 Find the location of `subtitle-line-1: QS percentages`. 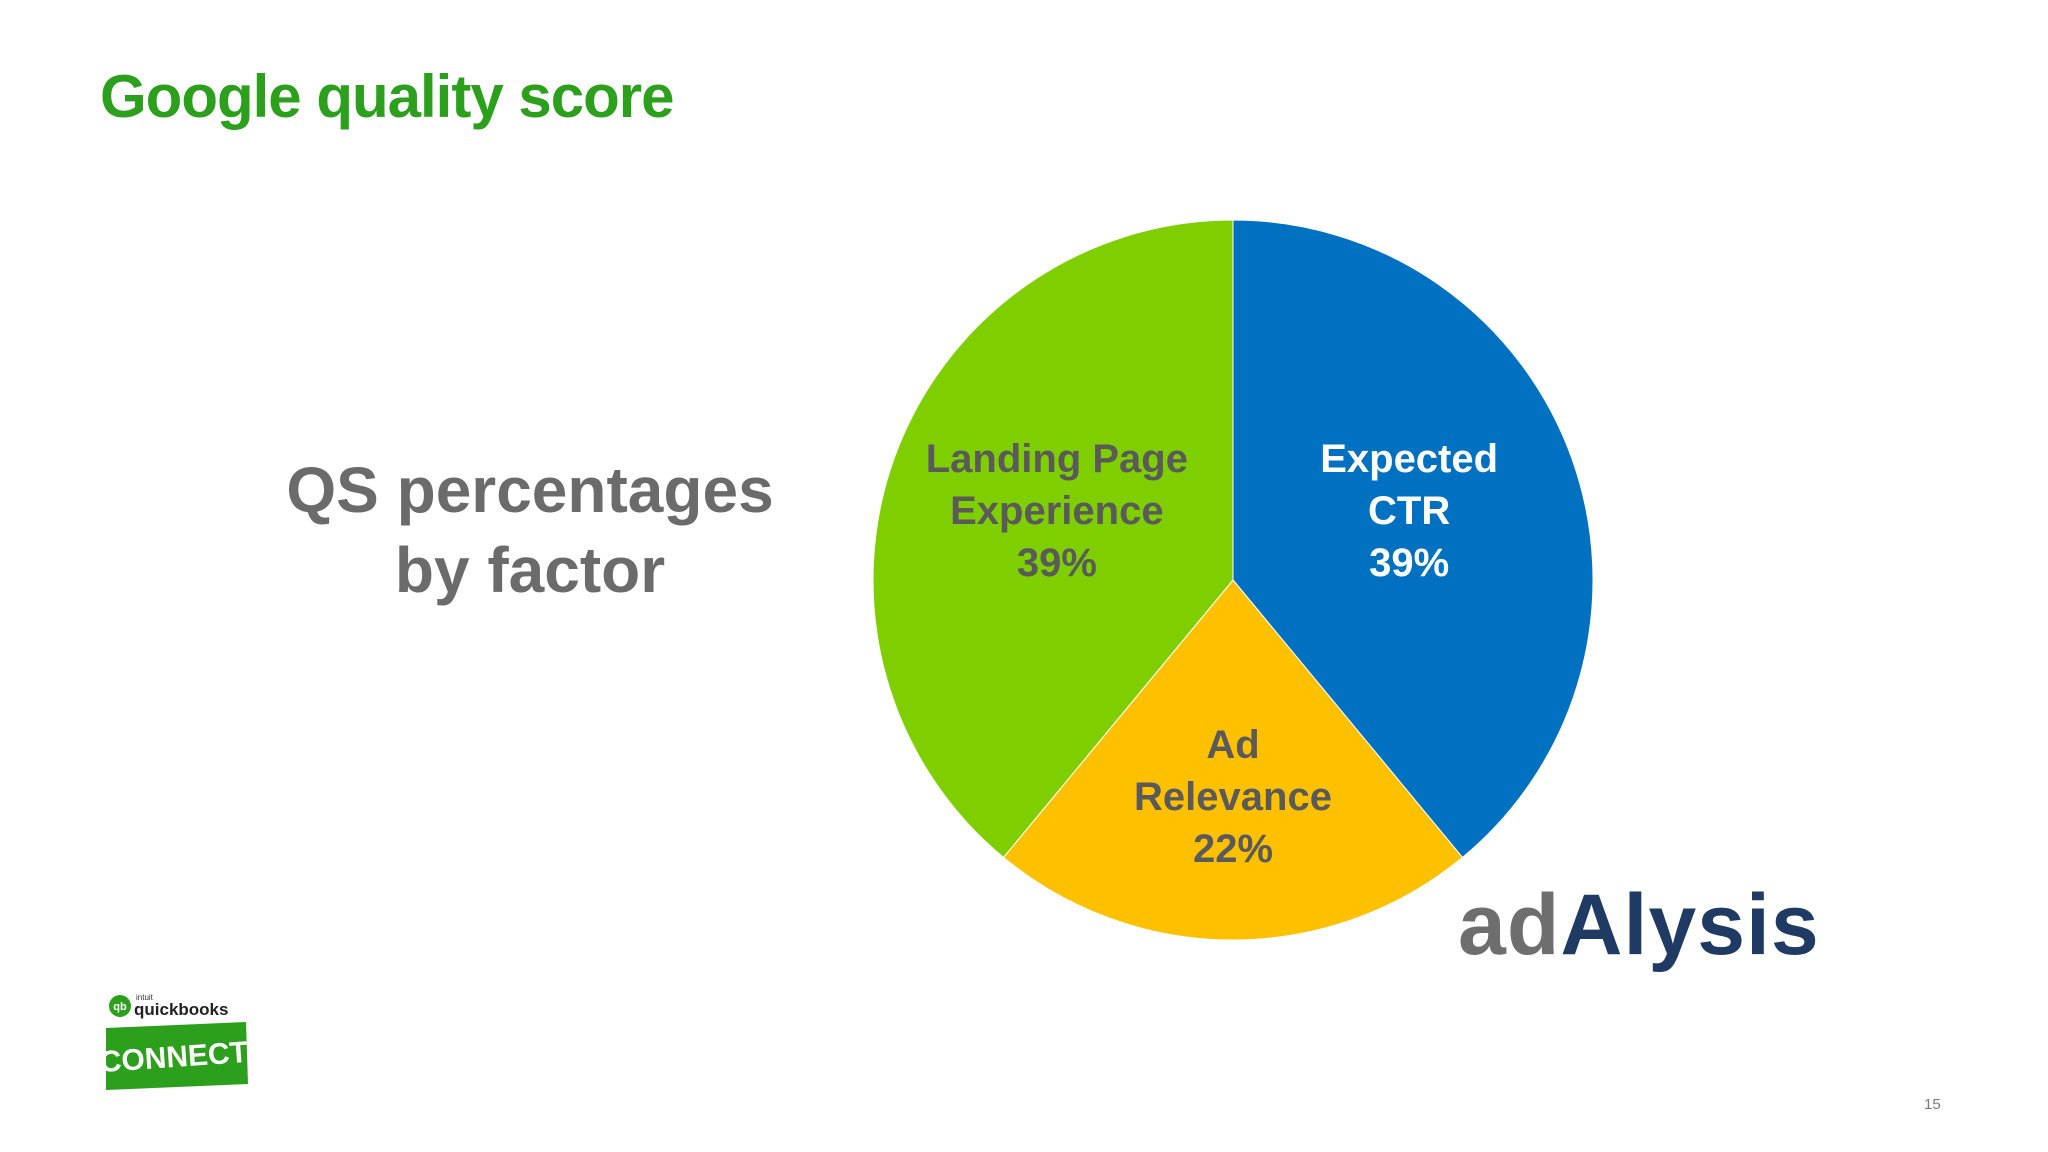

subtitle-line-1: QS percentages is located at coordinates (530, 490).